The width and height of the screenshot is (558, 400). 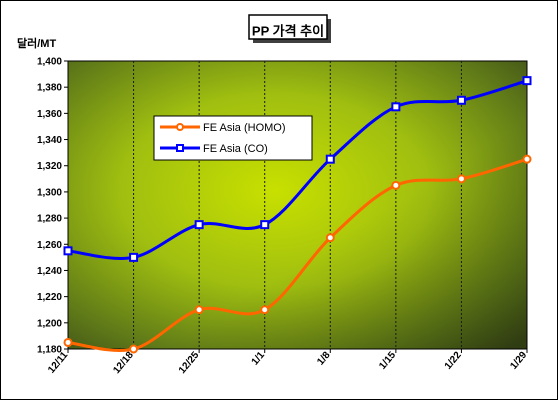 I want to click on y-tick-label: 1,180, so click(x=49, y=350).